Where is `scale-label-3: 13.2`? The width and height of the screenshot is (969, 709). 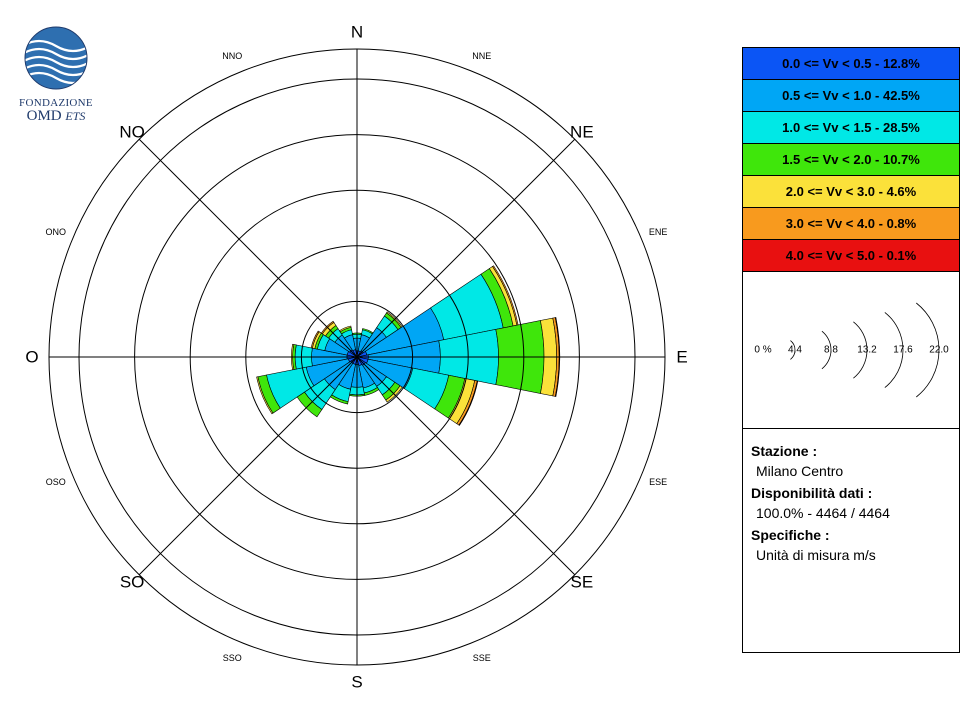 scale-label-3: 13.2 is located at coordinates (867, 350).